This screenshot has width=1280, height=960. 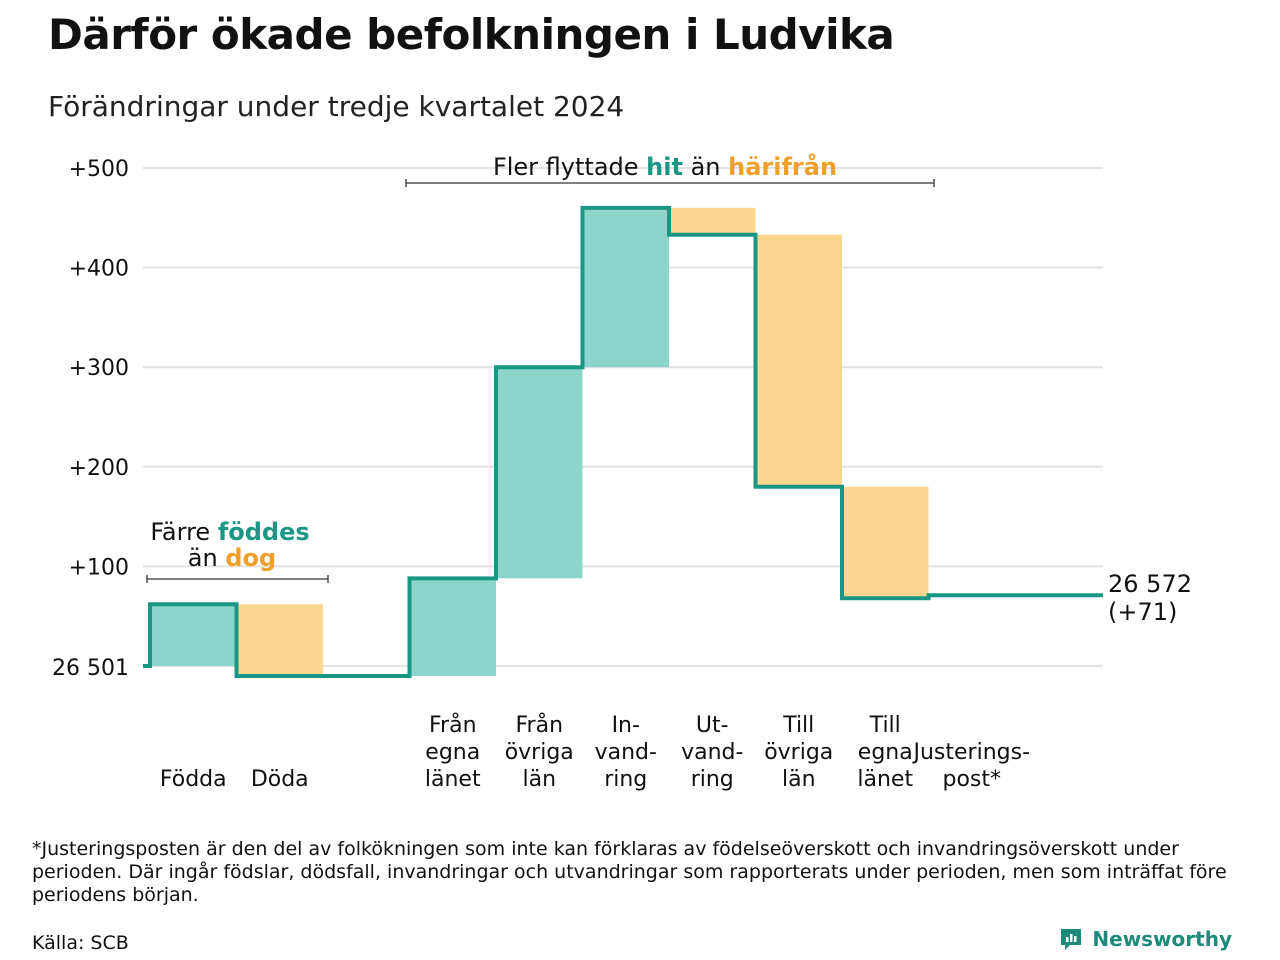 What do you see at coordinates (99, 169) in the screenshot?
I see `y-tick-label: +500` at bounding box center [99, 169].